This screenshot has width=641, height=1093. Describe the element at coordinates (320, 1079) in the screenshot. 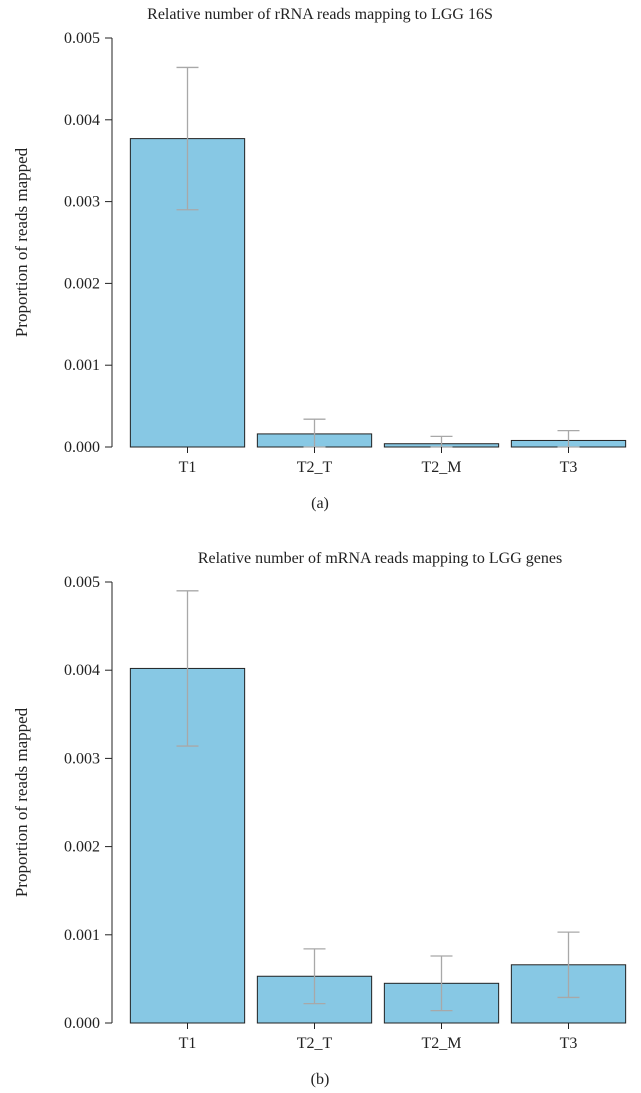

I see `panel-label: (b)` at that location.